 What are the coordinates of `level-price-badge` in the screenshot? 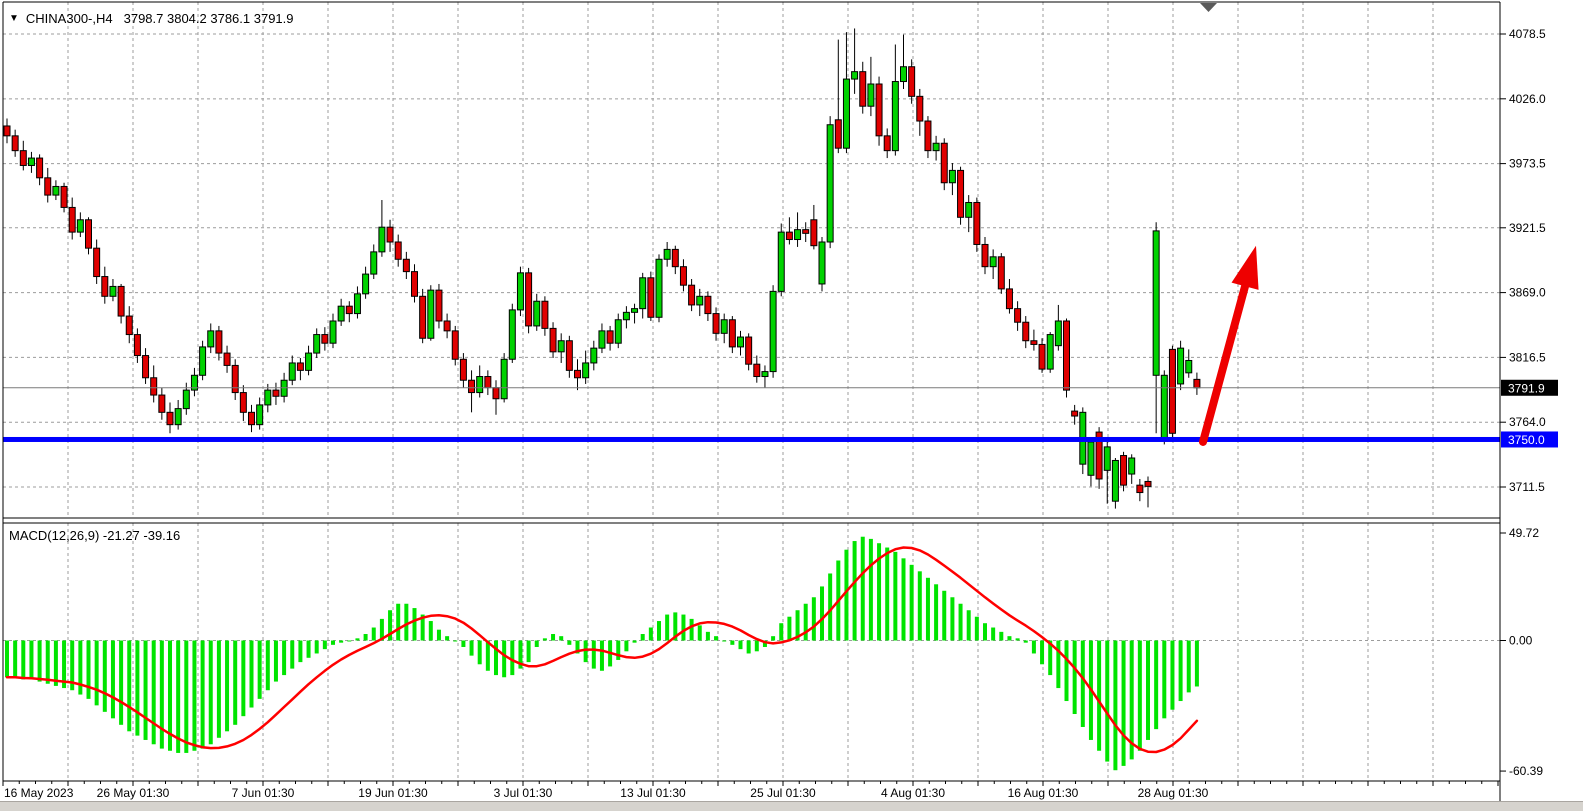 It's located at (1529, 439).